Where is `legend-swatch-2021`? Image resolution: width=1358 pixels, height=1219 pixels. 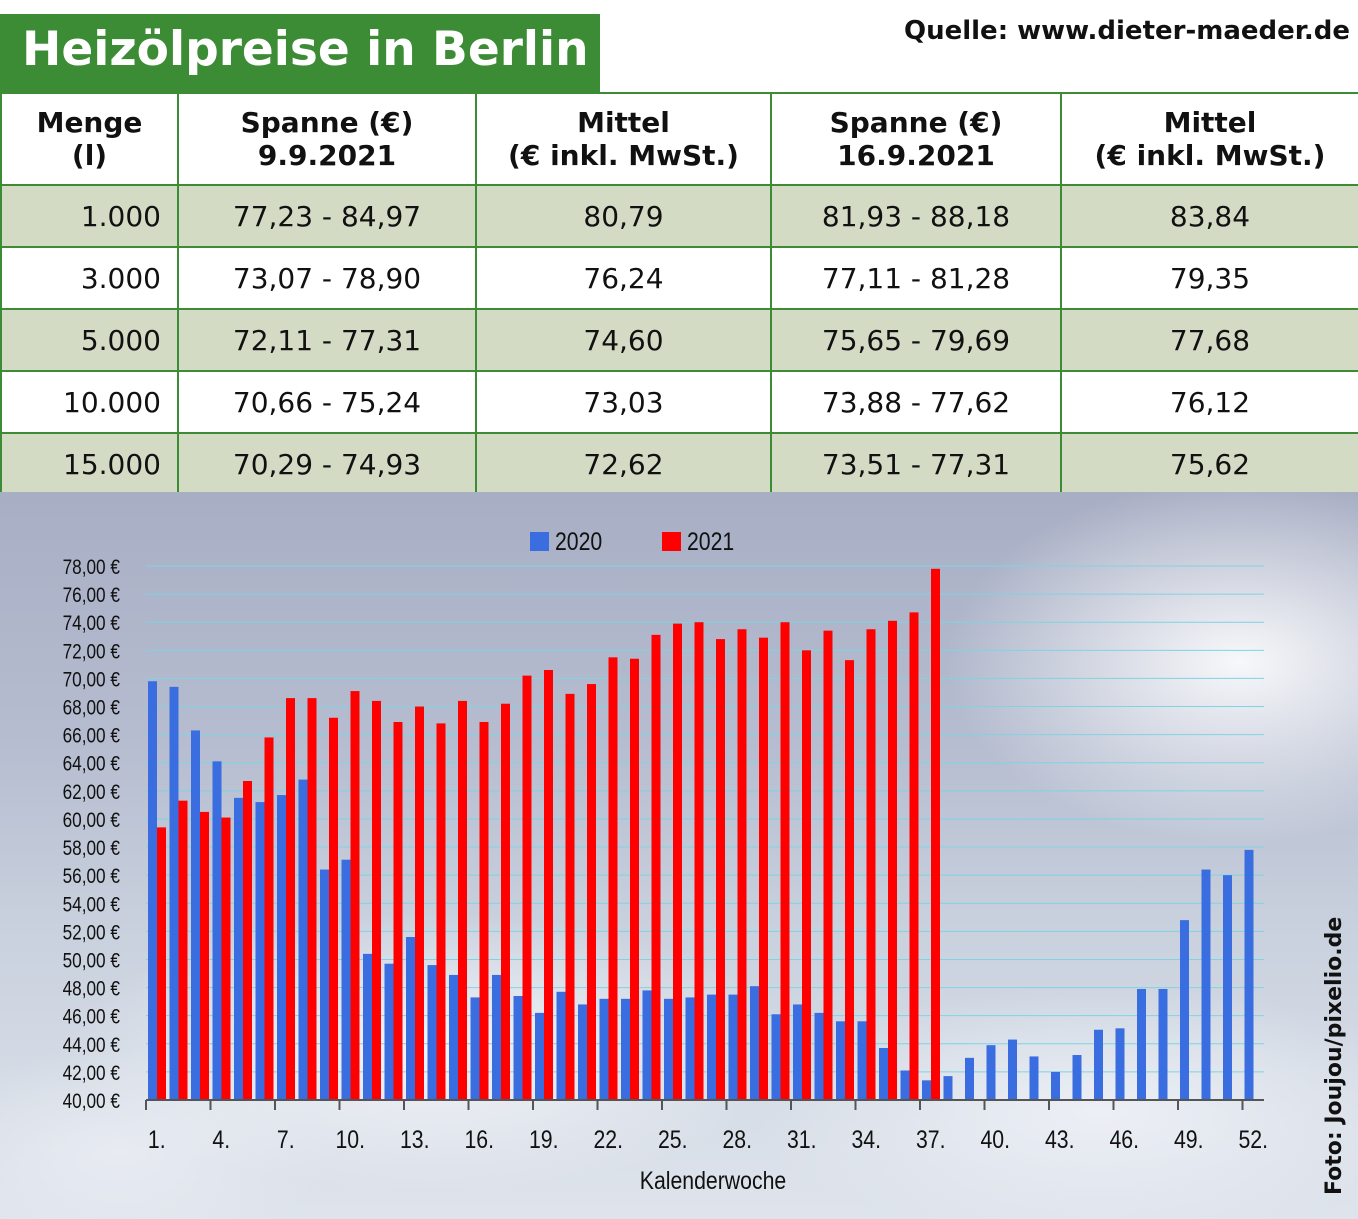
legend-swatch-2021 is located at coordinates (671, 541).